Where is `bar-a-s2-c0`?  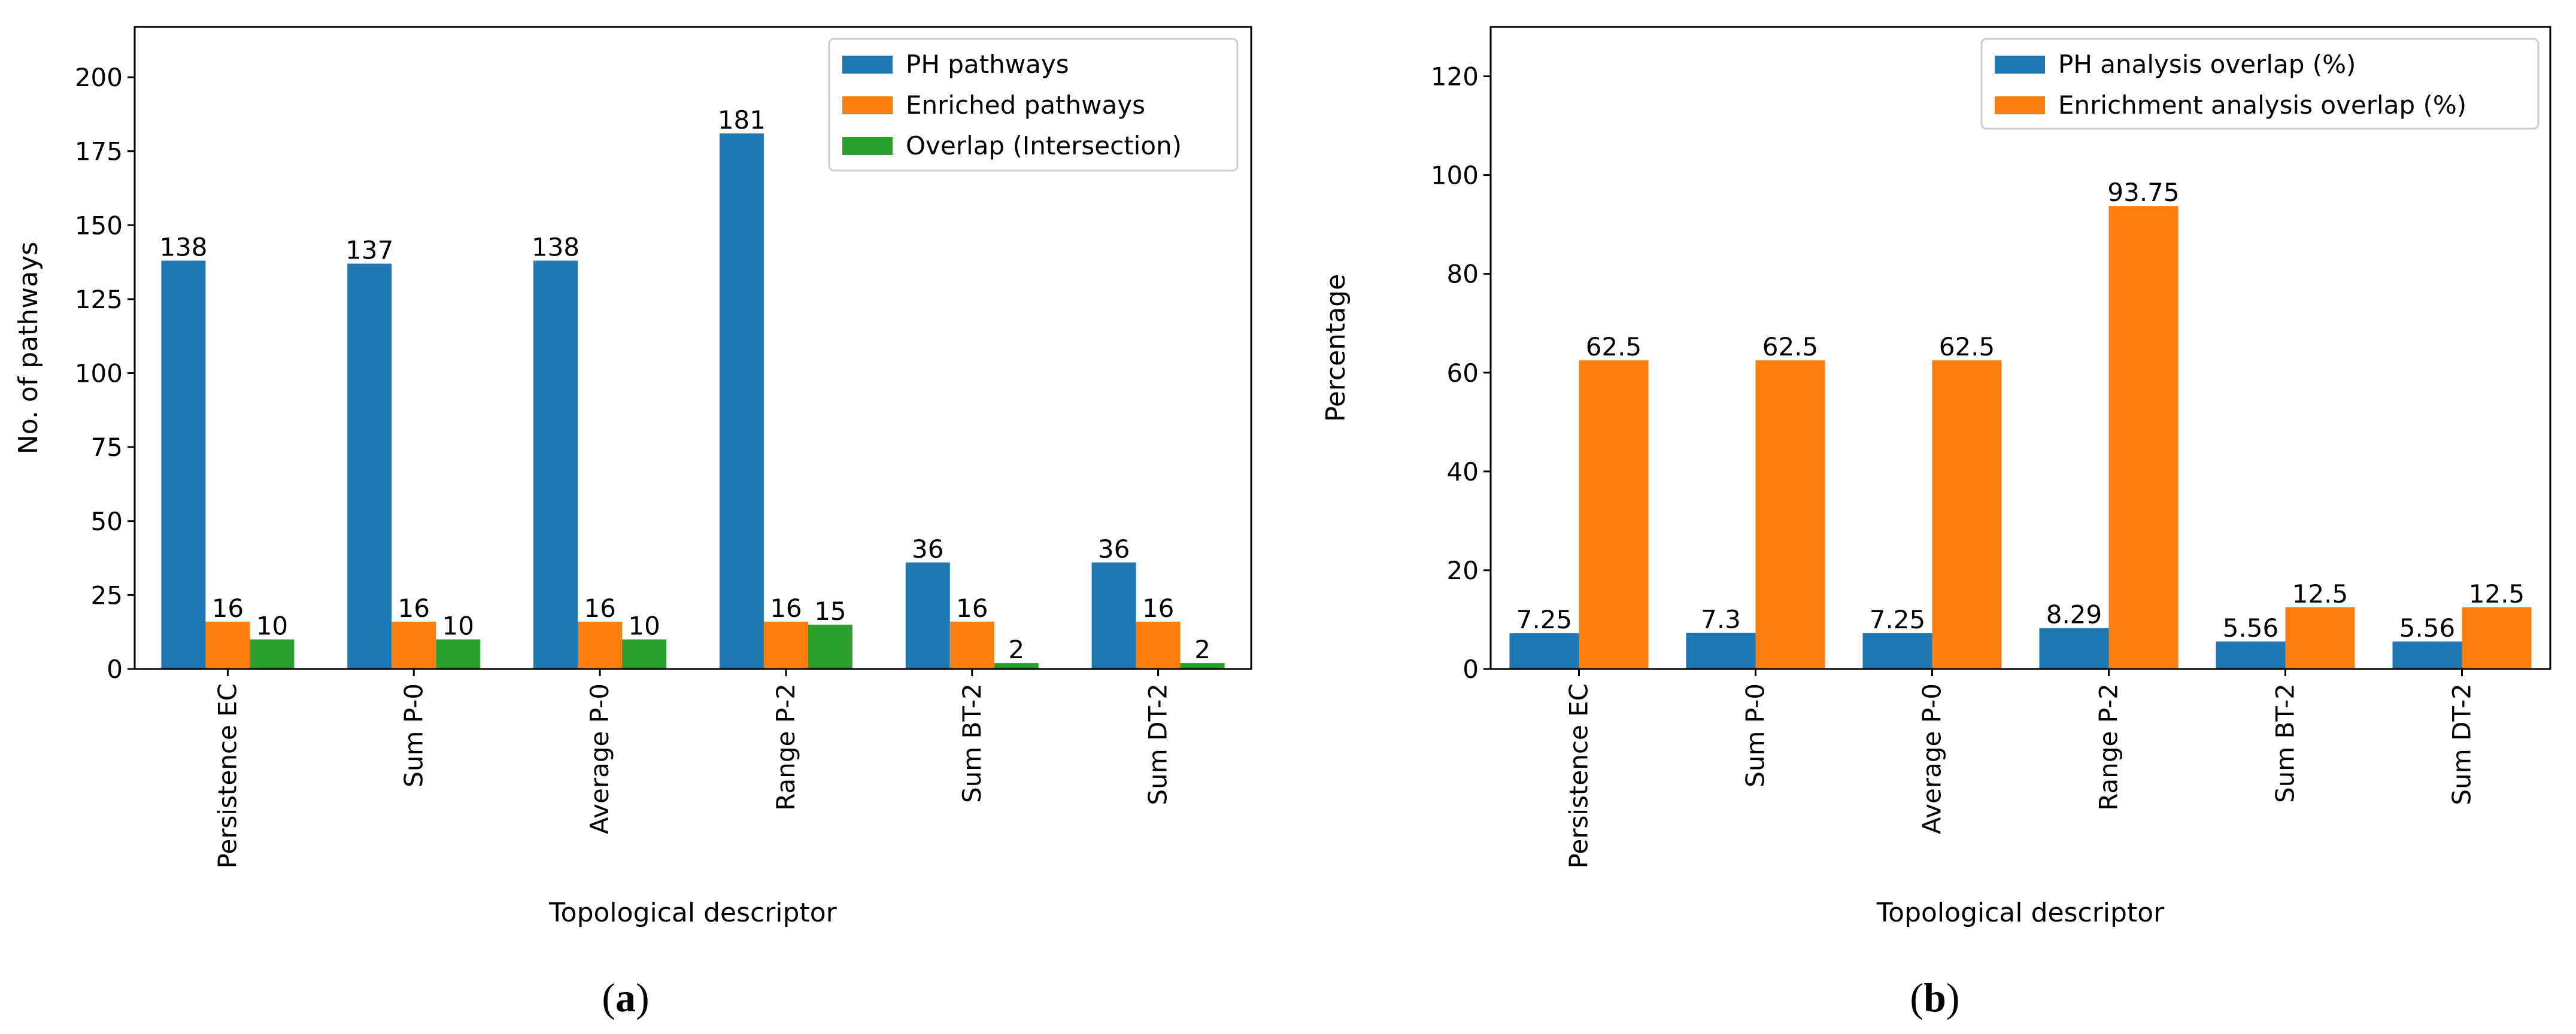 bar-a-s2-c0 is located at coordinates (272, 654).